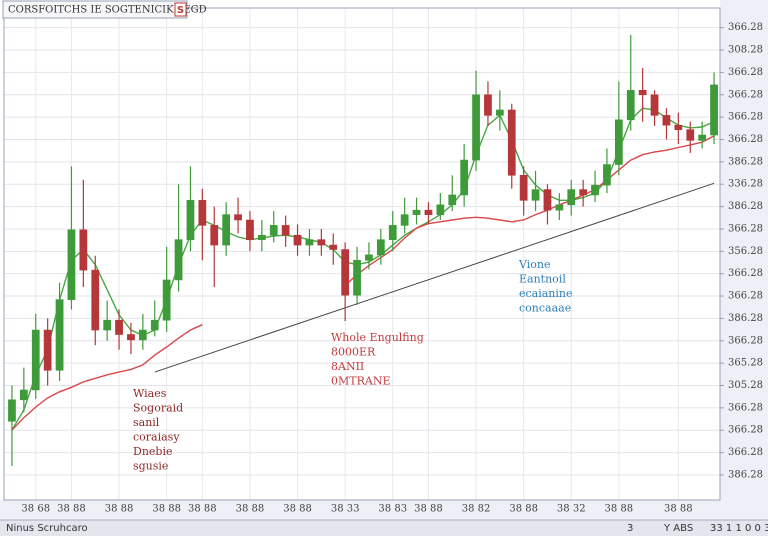  Describe the element at coordinates (353, 352) in the screenshot. I see `annotation-text: 8000ER` at that location.